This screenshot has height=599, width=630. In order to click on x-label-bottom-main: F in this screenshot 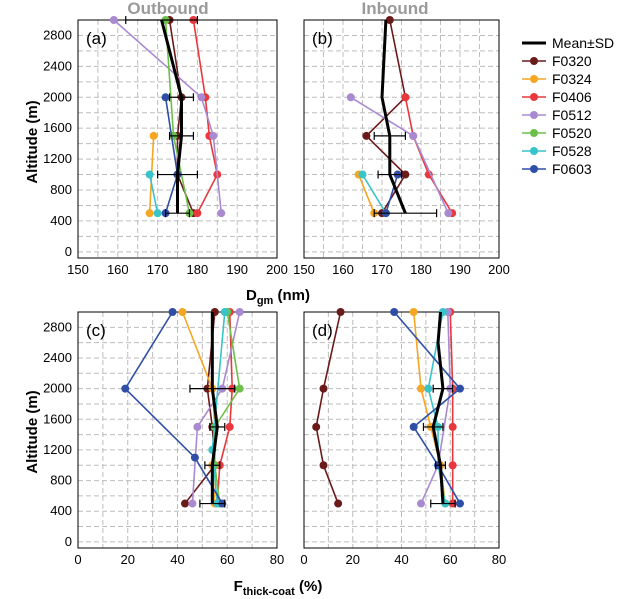, I will do `click(238, 586)`.